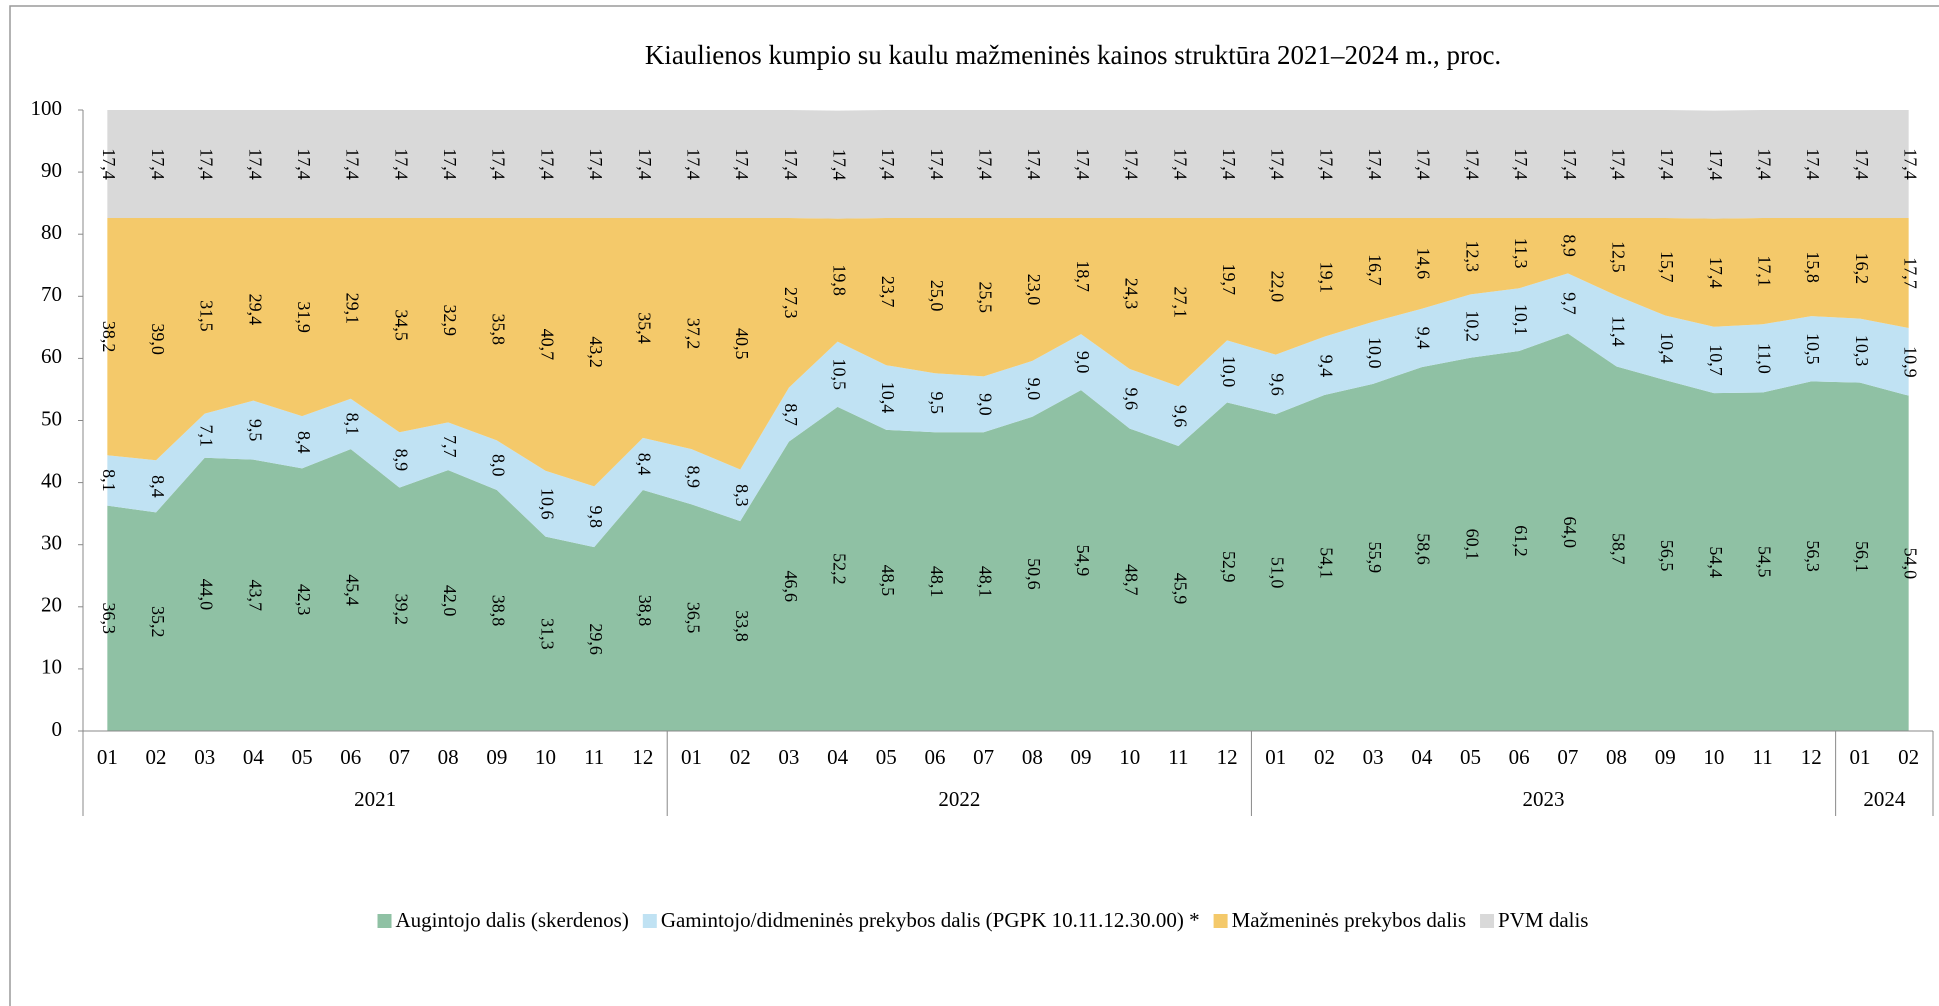 The width and height of the screenshot is (1939, 1006). What do you see at coordinates (1180, 589) in the screenshot?
I see `data-label: 45,9` at bounding box center [1180, 589].